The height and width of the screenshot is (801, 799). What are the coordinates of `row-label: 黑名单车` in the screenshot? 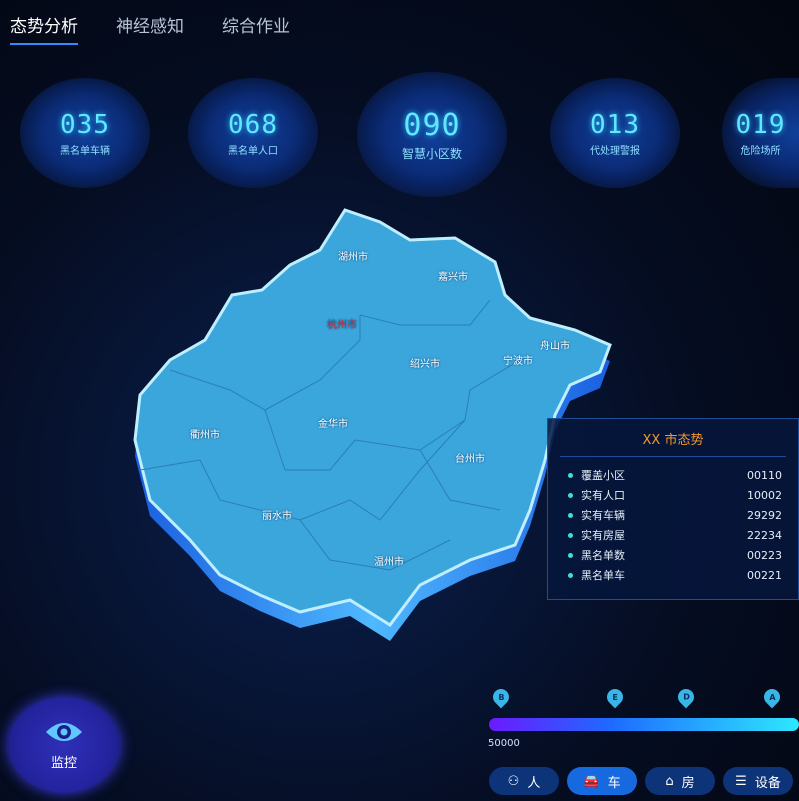 It's located at (603, 575).